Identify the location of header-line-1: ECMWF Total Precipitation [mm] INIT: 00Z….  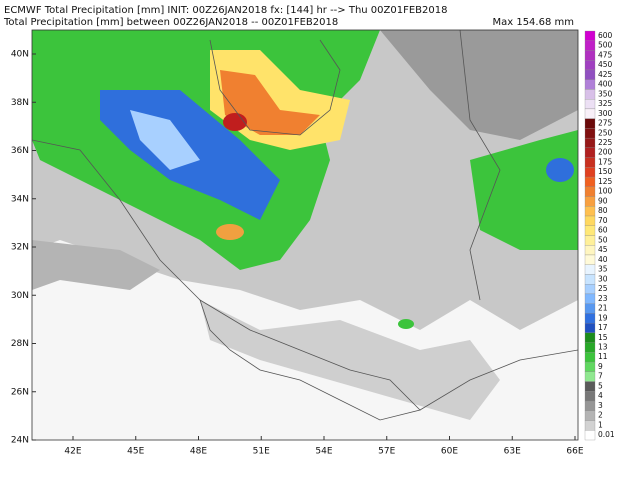
(226, 10).